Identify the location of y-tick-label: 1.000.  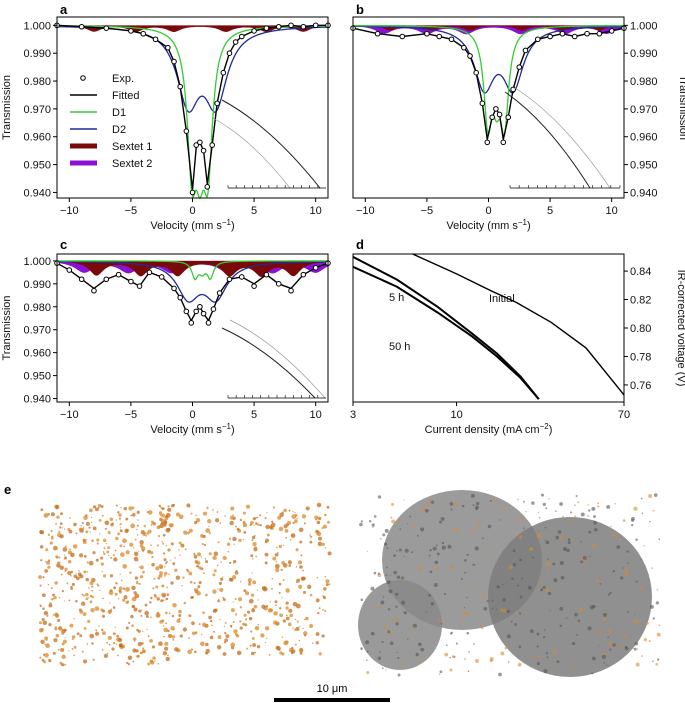
(37, 26).